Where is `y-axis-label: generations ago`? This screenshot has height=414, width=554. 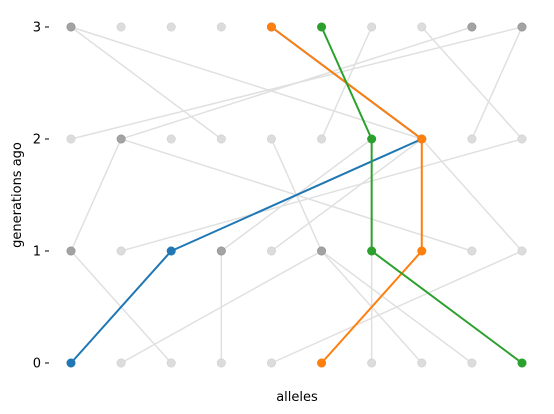 y-axis-label: generations ago is located at coordinates (17, 195).